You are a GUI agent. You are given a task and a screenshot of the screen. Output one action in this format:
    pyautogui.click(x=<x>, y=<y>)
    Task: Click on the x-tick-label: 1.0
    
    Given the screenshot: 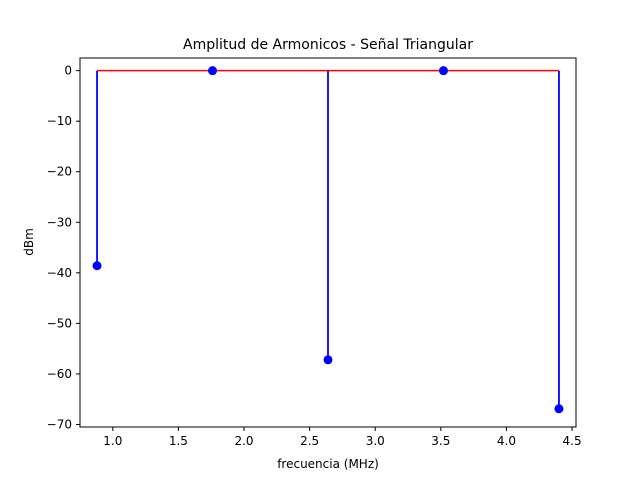 What is the action you would take?
    pyautogui.click(x=112, y=441)
    